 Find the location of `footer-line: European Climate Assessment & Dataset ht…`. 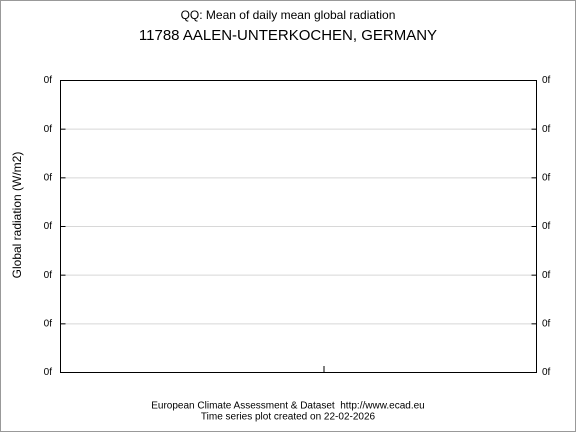

footer-line: European Climate Assessment & Dataset ht… is located at coordinates (287, 406).